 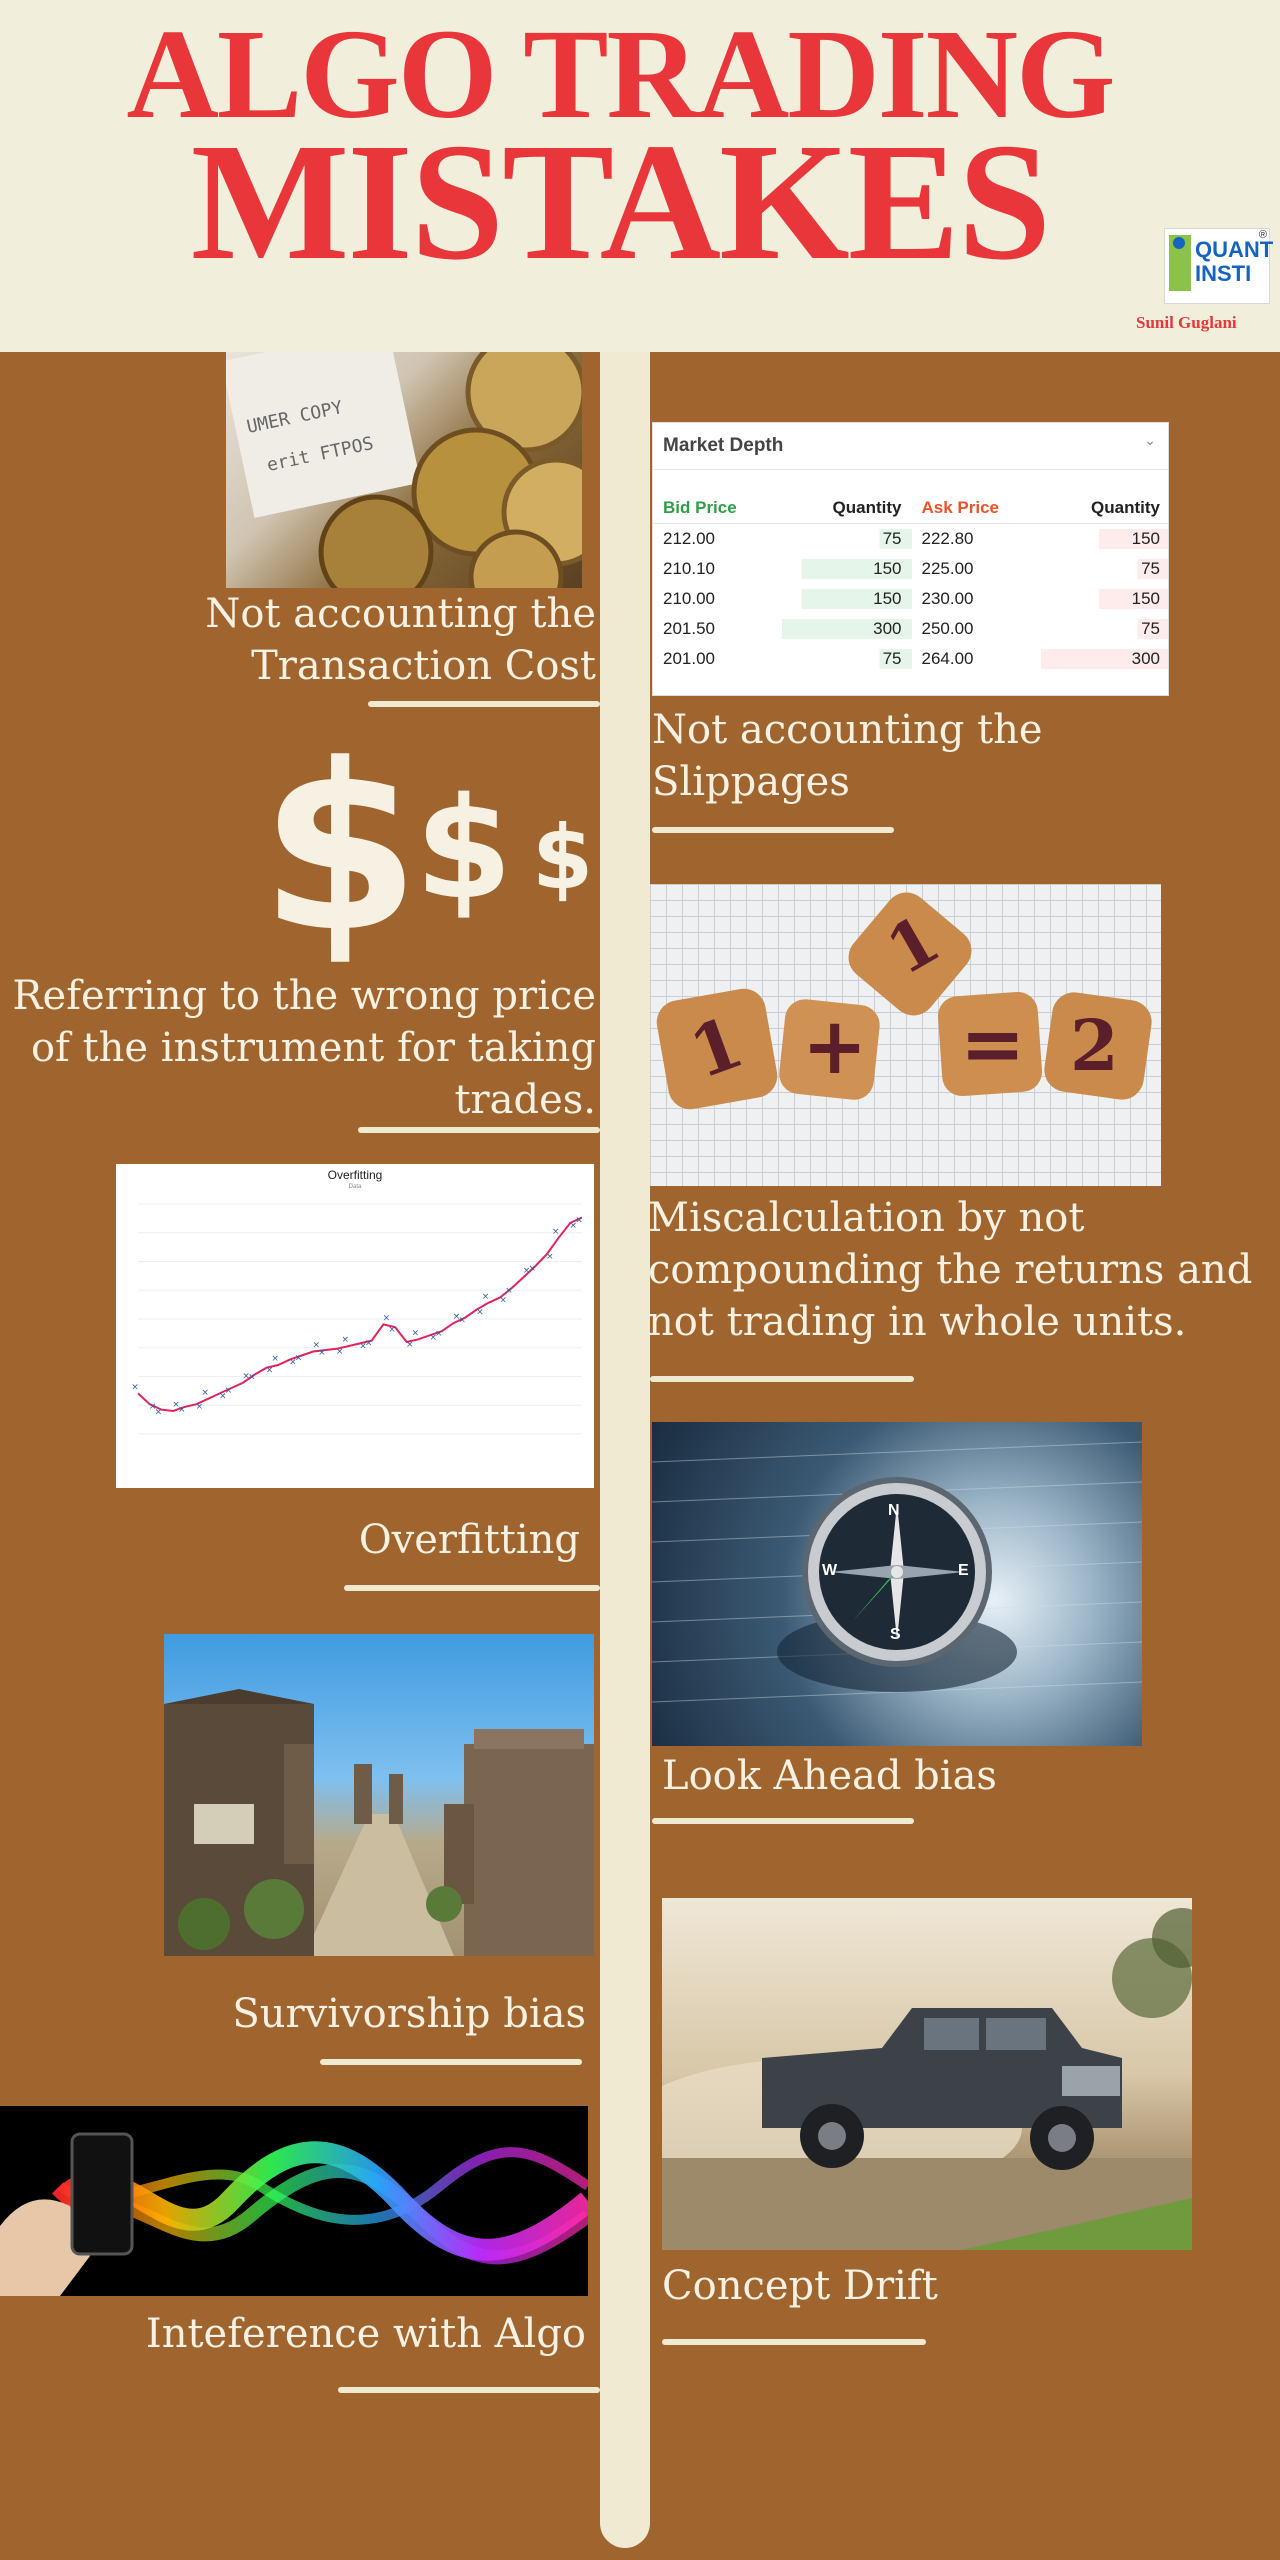 I want to click on bid-price-cell: 212.00, so click(x=689, y=538).